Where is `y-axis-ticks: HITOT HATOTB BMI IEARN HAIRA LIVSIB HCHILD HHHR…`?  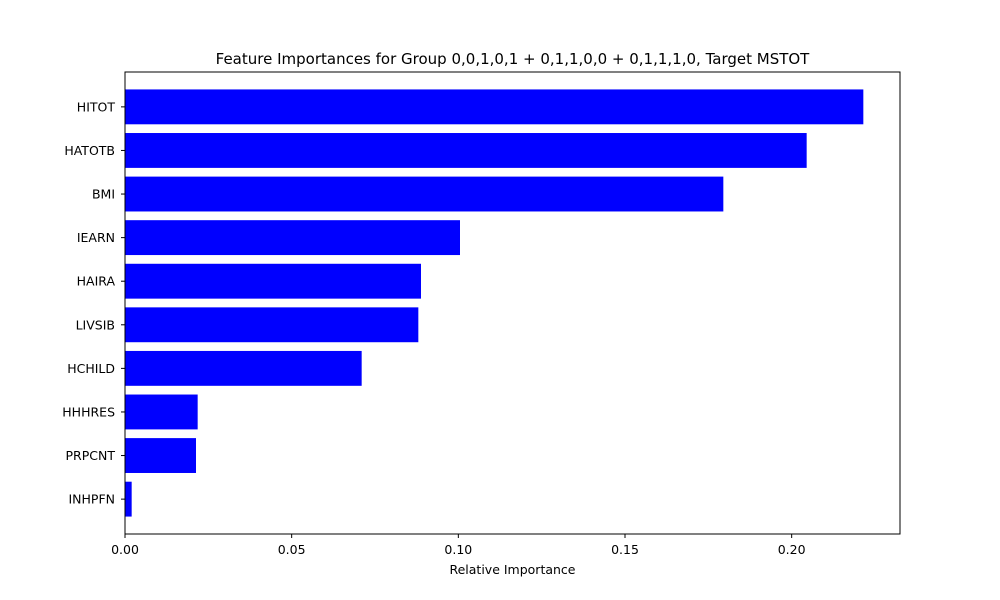 y-axis-ticks: HITOT HATOTB BMI IEARN HAIRA LIVSIB HCHILD HHHR… is located at coordinates (93, 303).